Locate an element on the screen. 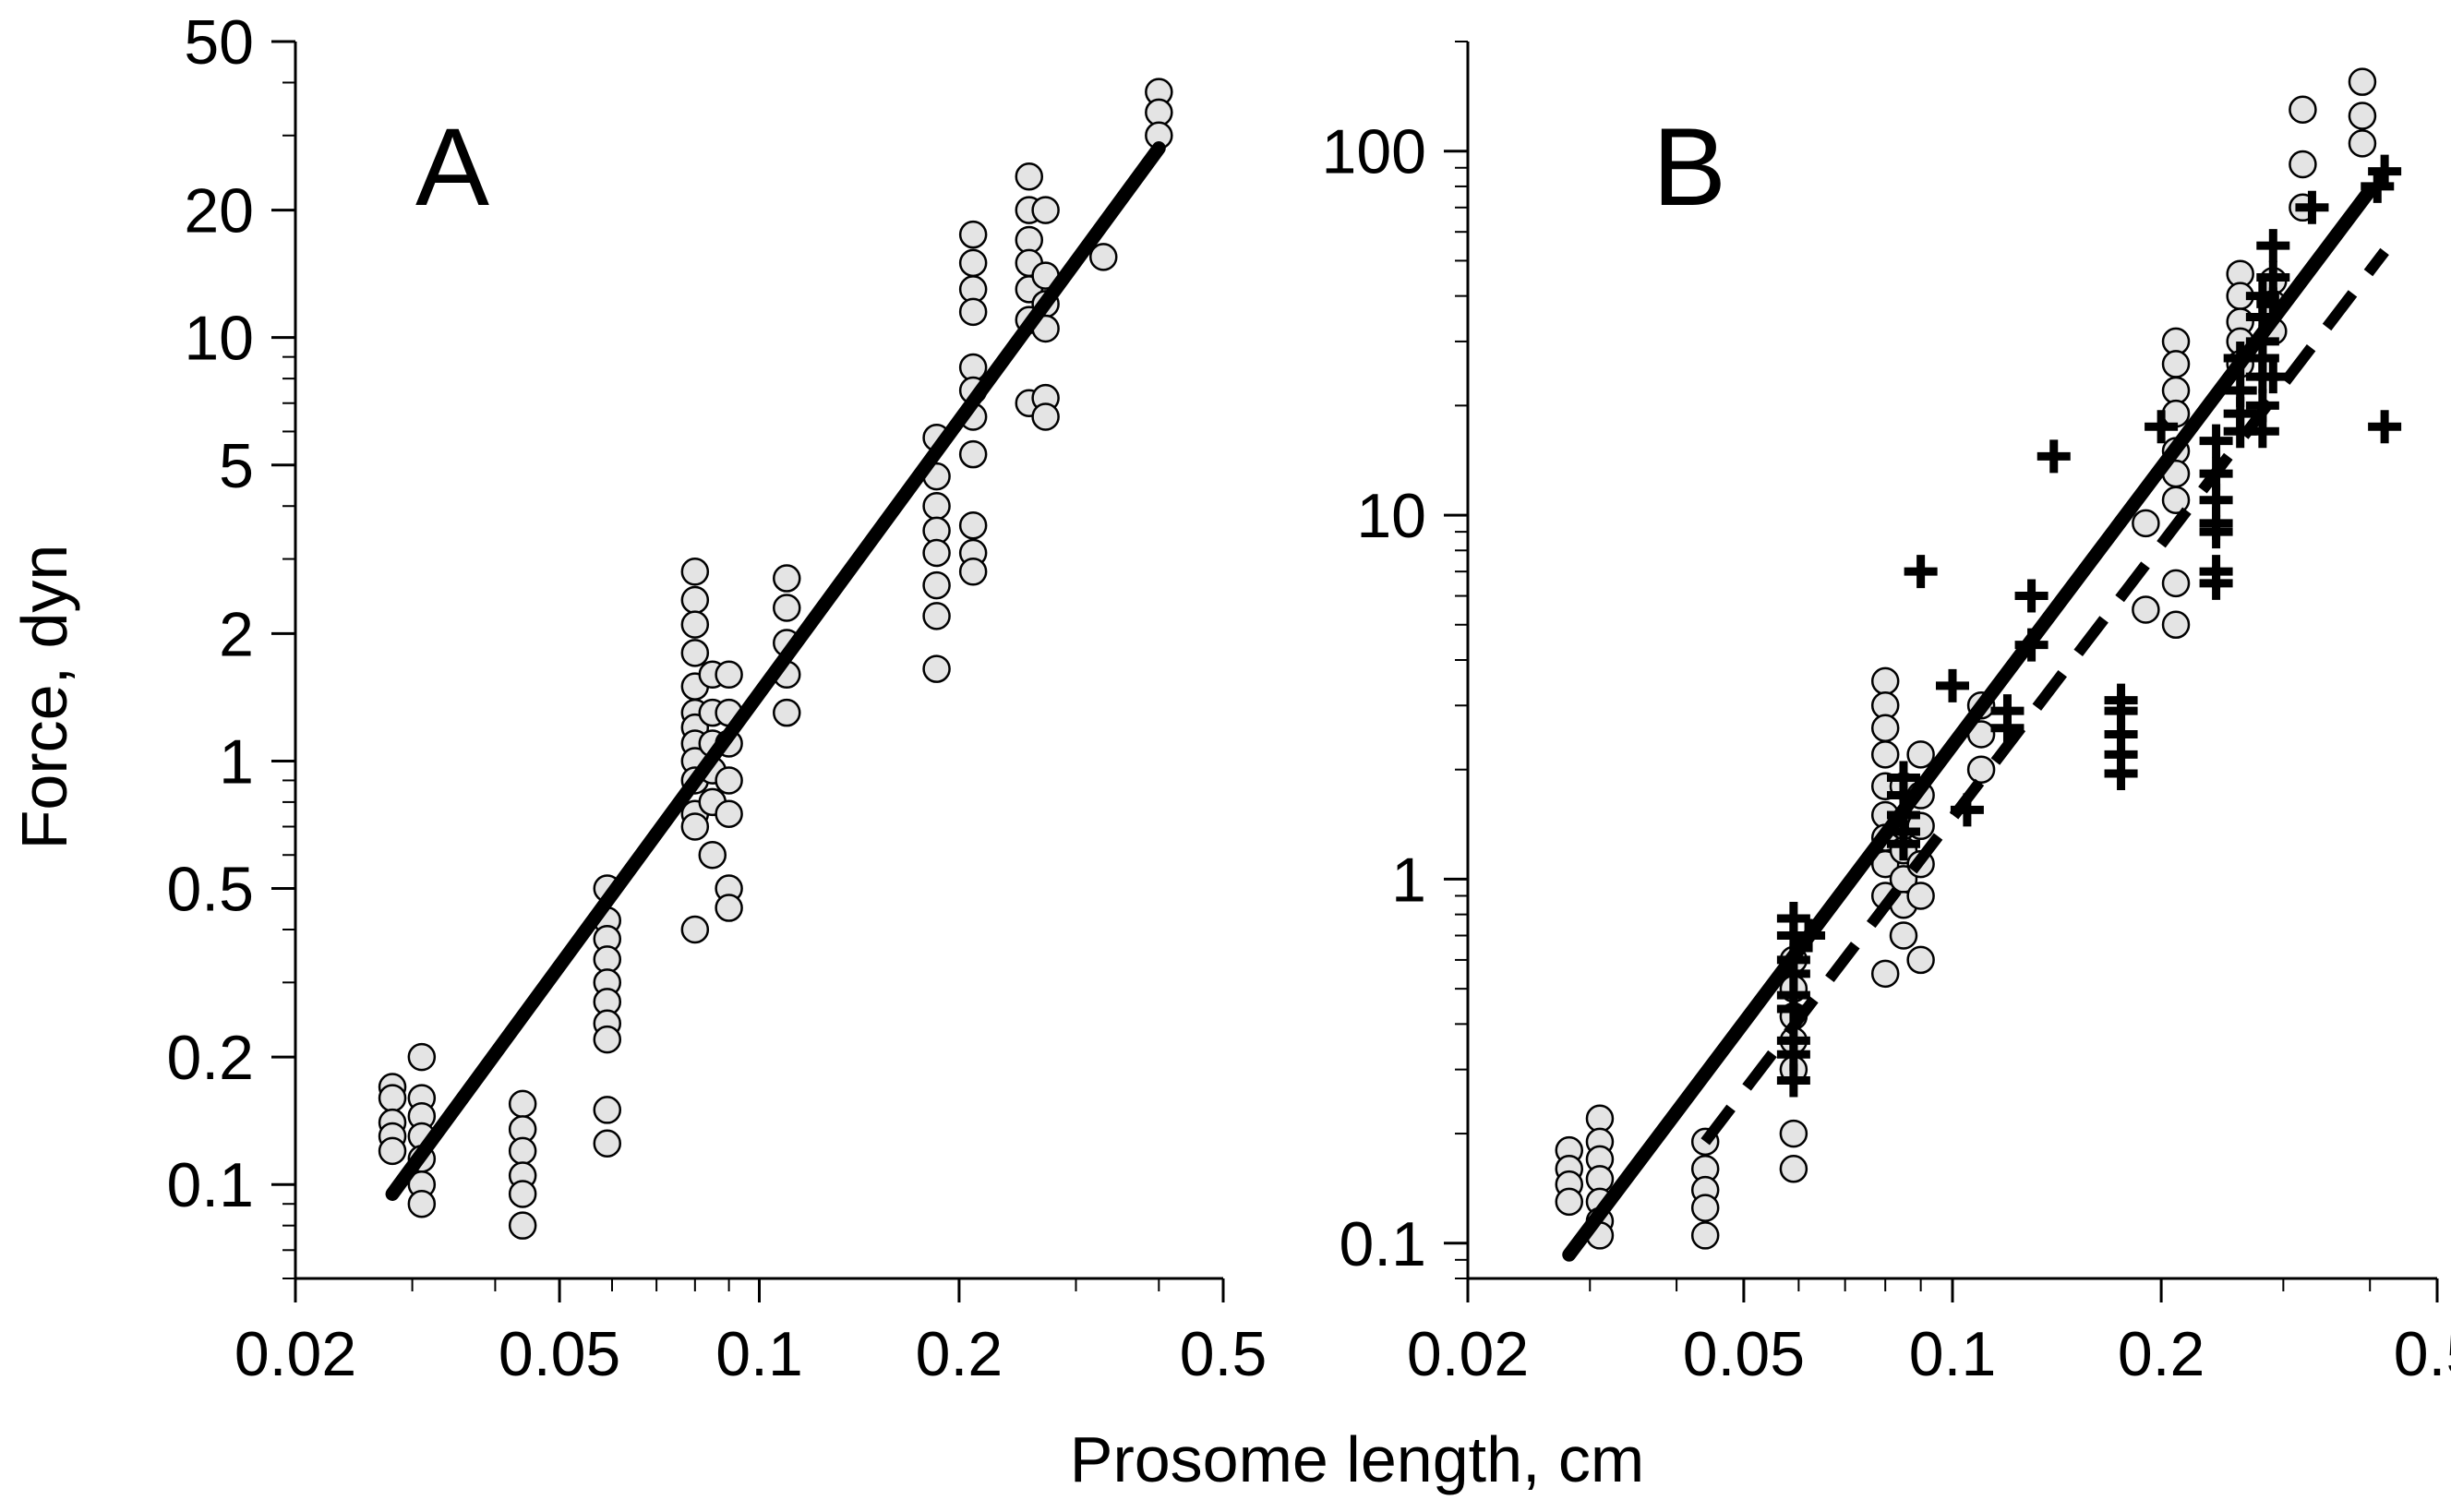 The image size is (2451, 1512). x-axis-title: Prosome length, cm is located at coordinates (1357, 1459).